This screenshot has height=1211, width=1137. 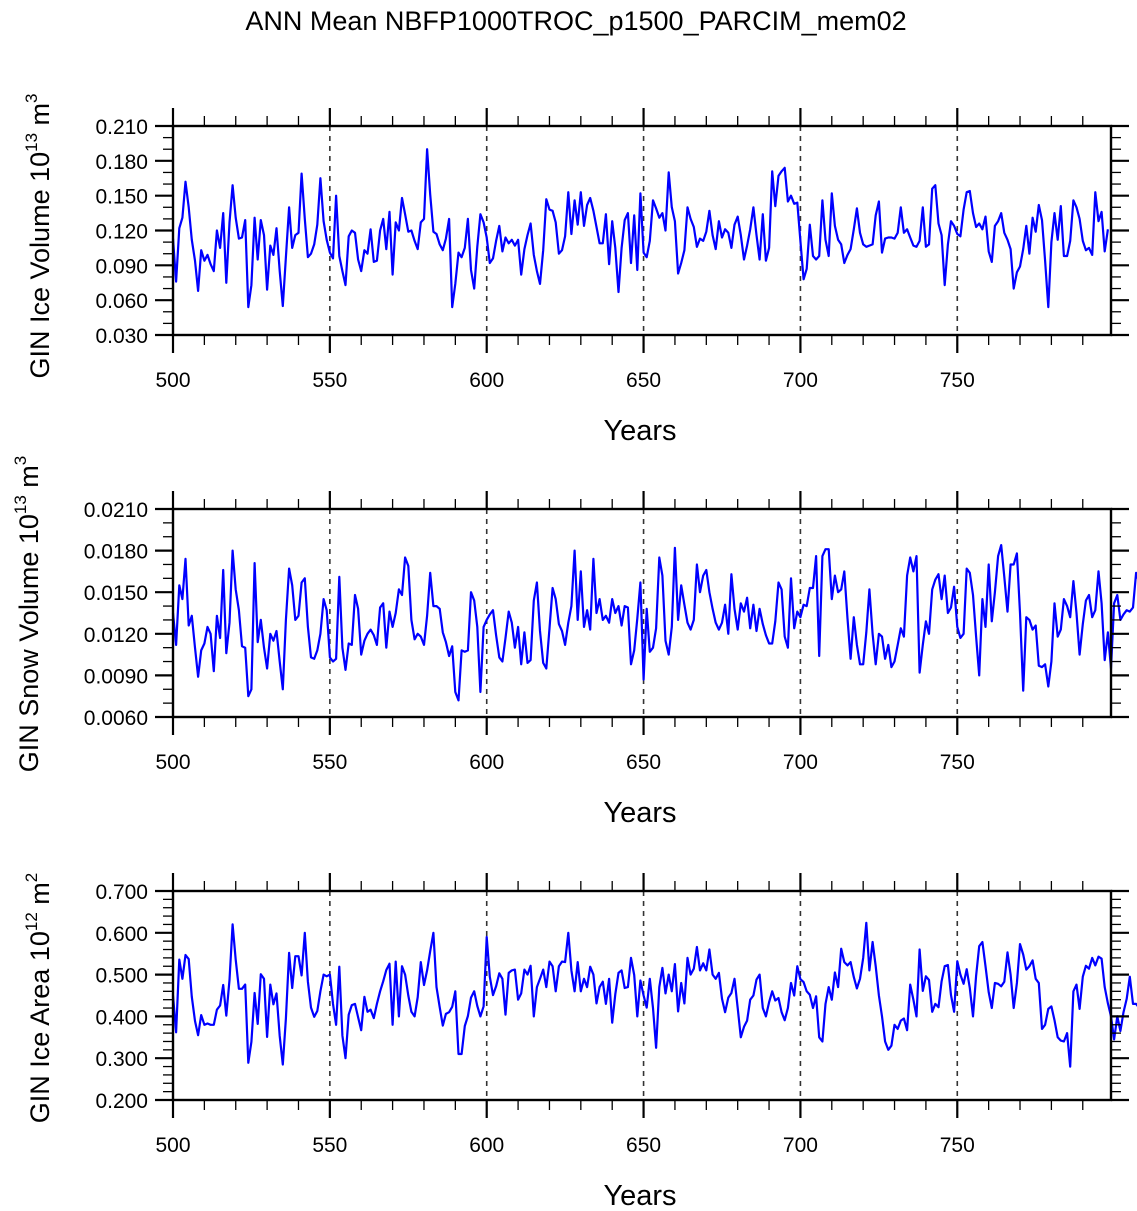 I want to click on y-tick-label: 0.0120, so click(x=116, y=635).